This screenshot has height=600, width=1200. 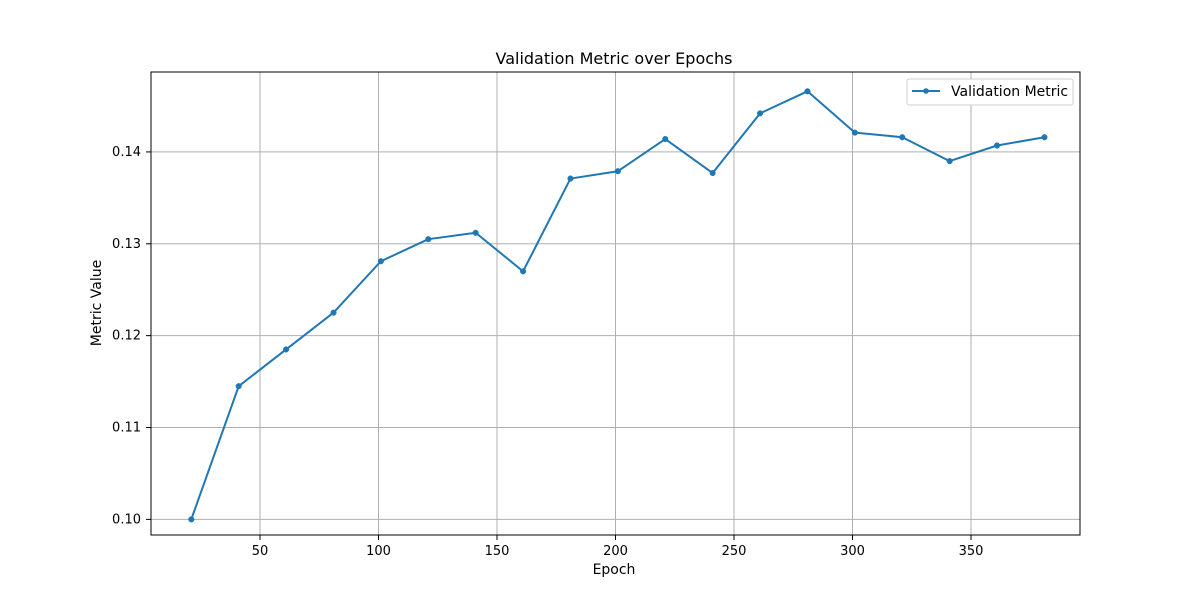 I want to click on x-tick-label: 50, so click(x=260, y=551).